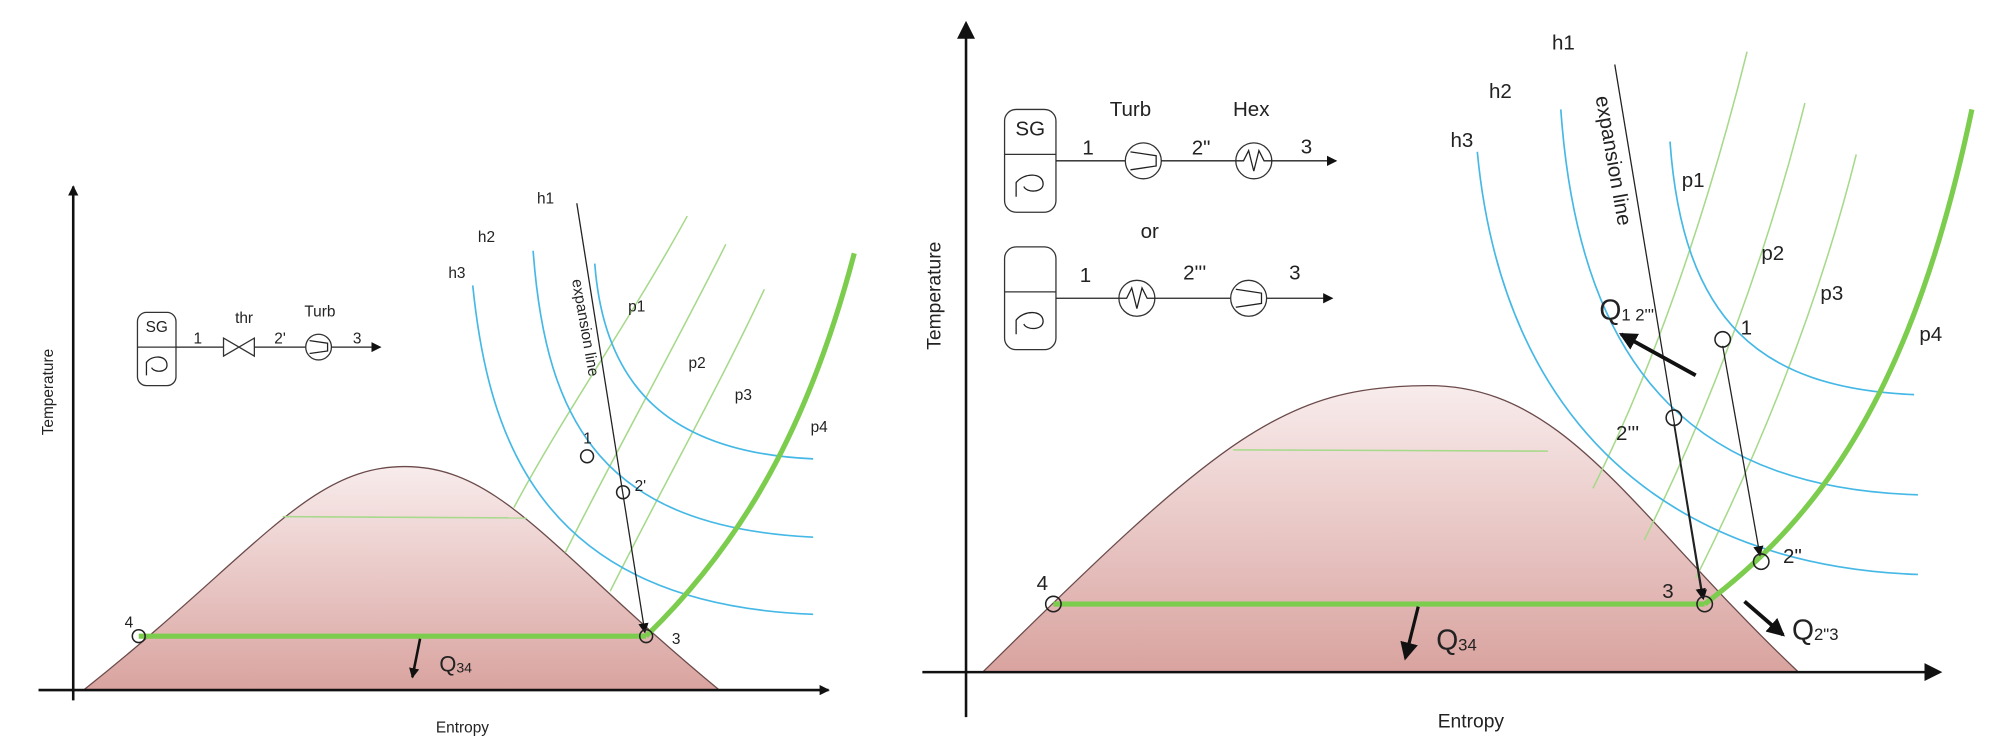  I want to click on state-label: 2''', so click(1627, 433).